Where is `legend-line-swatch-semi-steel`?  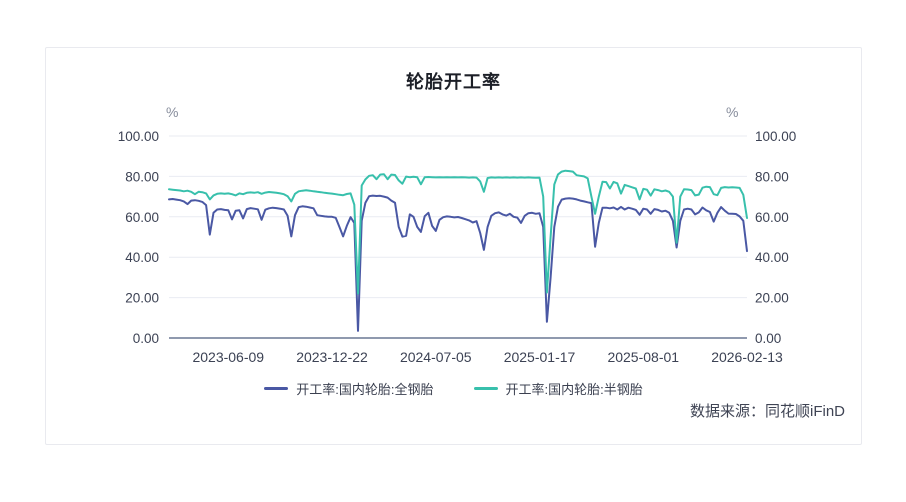
legend-line-swatch-semi-steel is located at coordinates (485, 388).